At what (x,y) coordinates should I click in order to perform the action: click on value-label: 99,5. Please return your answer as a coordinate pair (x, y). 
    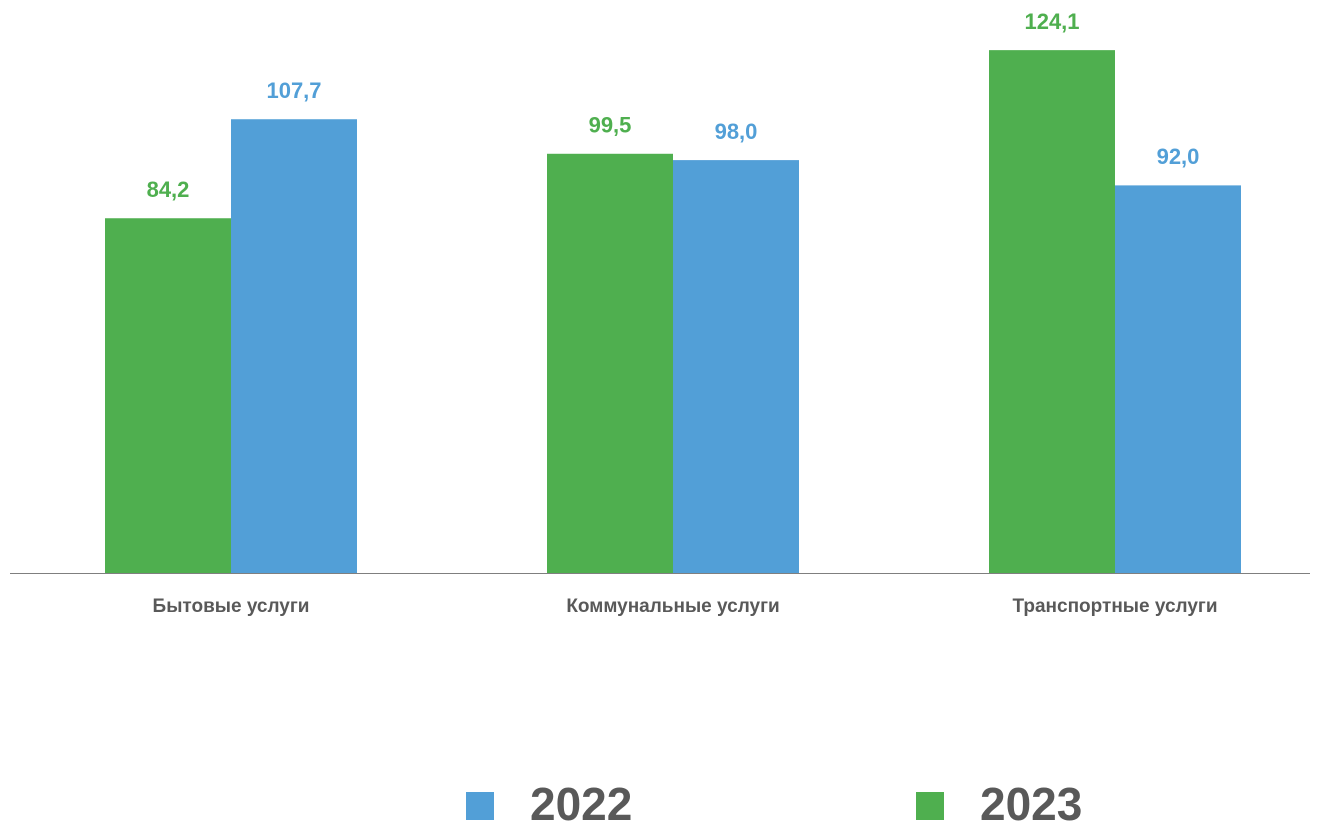
    Looking at the image, I should click on (610, 125).